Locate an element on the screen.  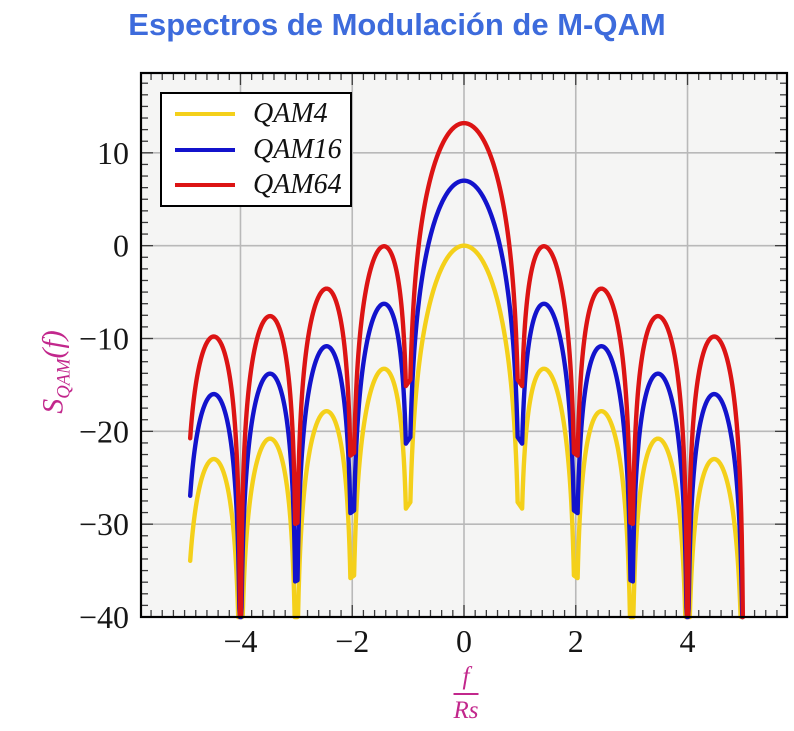
y-axis-label: SQAM(f) is located at coordinates (55, 372).